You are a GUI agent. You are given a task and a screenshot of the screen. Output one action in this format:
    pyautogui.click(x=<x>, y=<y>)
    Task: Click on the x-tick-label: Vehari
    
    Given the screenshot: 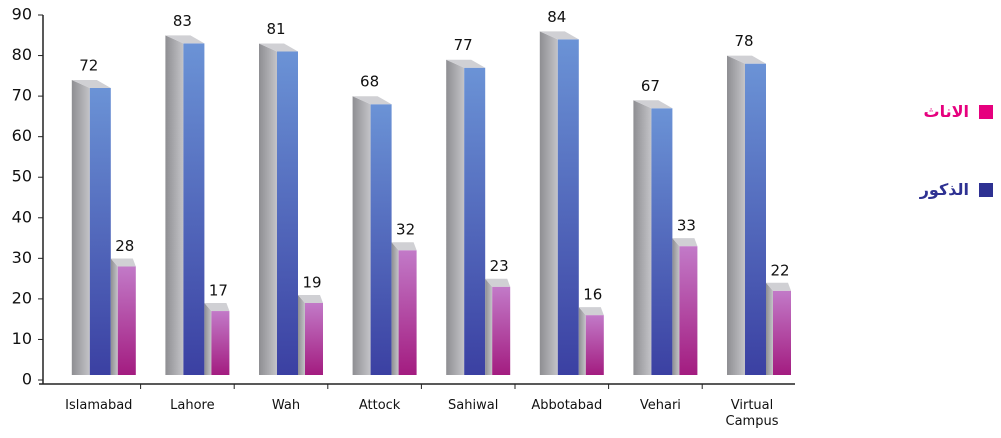 What is the action you would take?
    pyautogui.click(x=660, y=405)
    